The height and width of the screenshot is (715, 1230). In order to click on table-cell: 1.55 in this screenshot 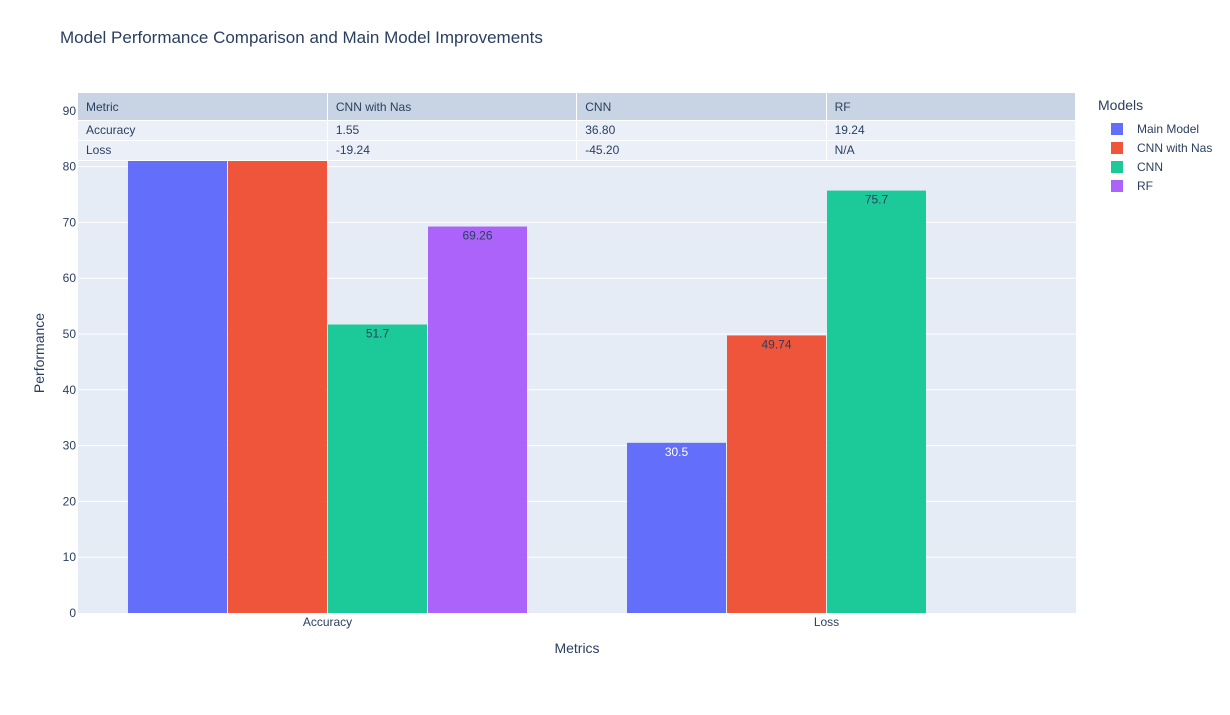, I will do `click(452, 130)`.